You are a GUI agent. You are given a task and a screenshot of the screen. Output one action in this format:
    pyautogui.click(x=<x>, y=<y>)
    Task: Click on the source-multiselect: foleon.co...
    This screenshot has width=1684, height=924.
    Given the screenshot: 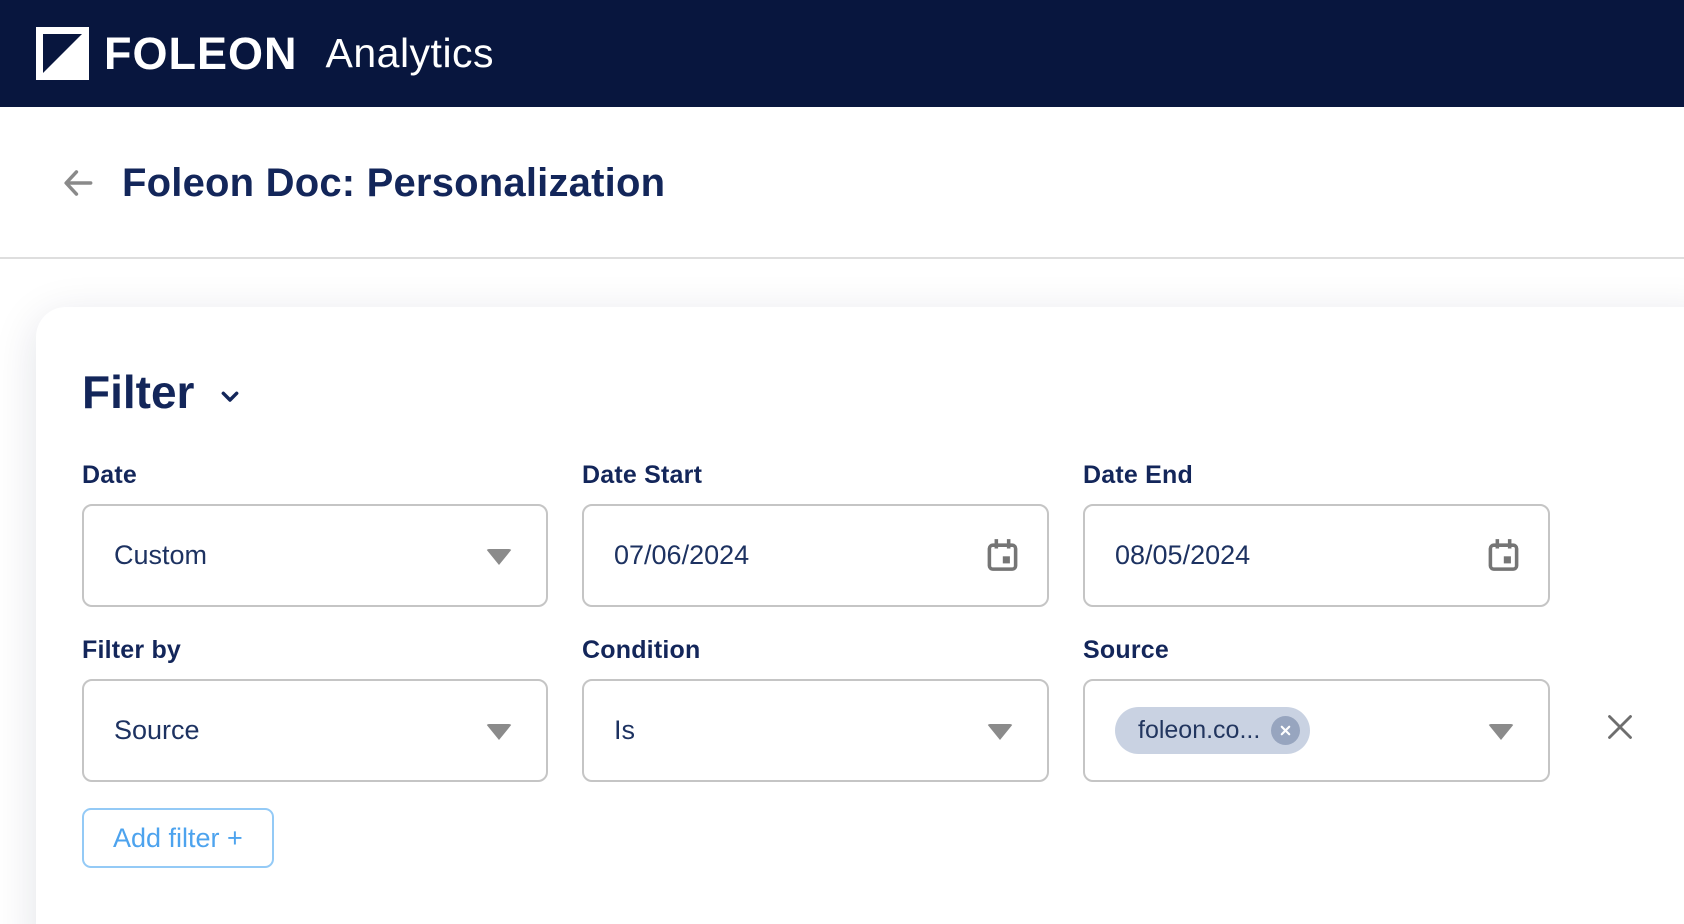 What is the action you would take?
    pyautogui.click(x=1316, y=730)
    